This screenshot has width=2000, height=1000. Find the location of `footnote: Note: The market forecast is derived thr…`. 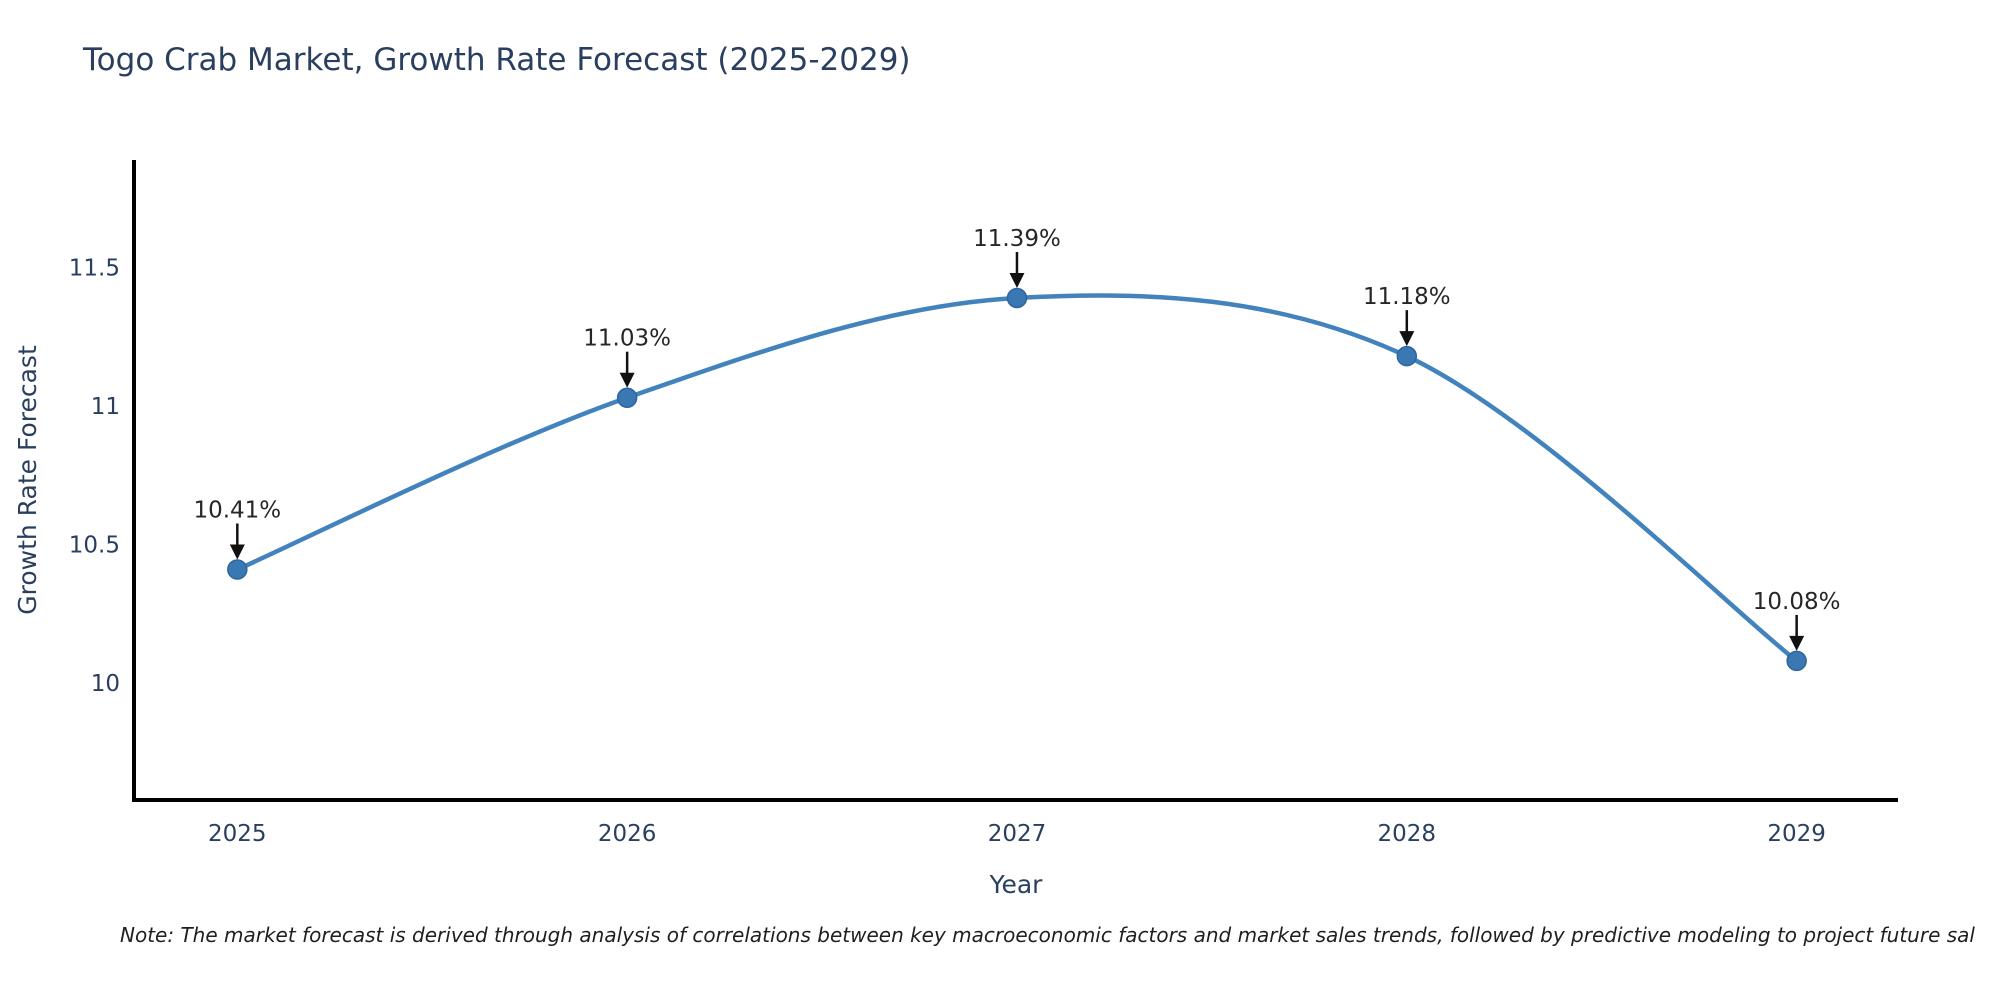

footnote: Note: The market forecast is derived thr… is located at coordinates (1047, 935).